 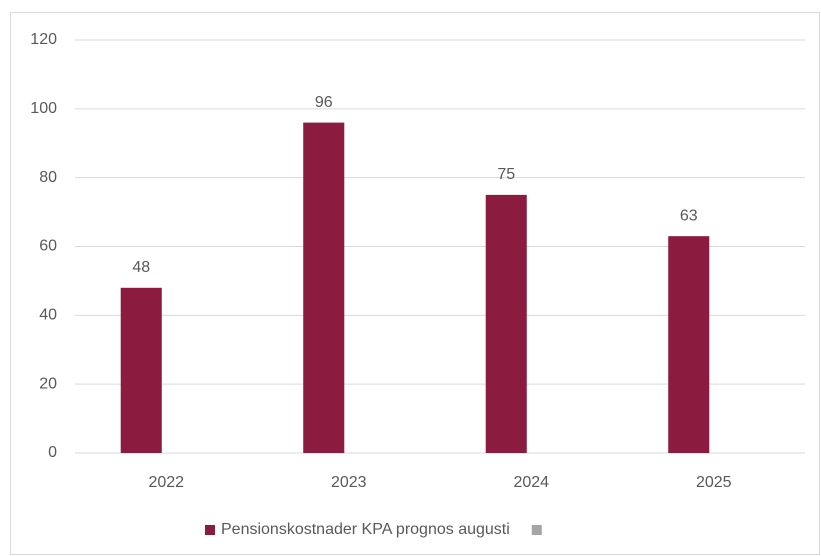 What do you see at coordinates (365, 529) in the screenshot?
I see `legend-label: Pensionskostnader KPA prognos augusti` at bounding box center [365, 529].